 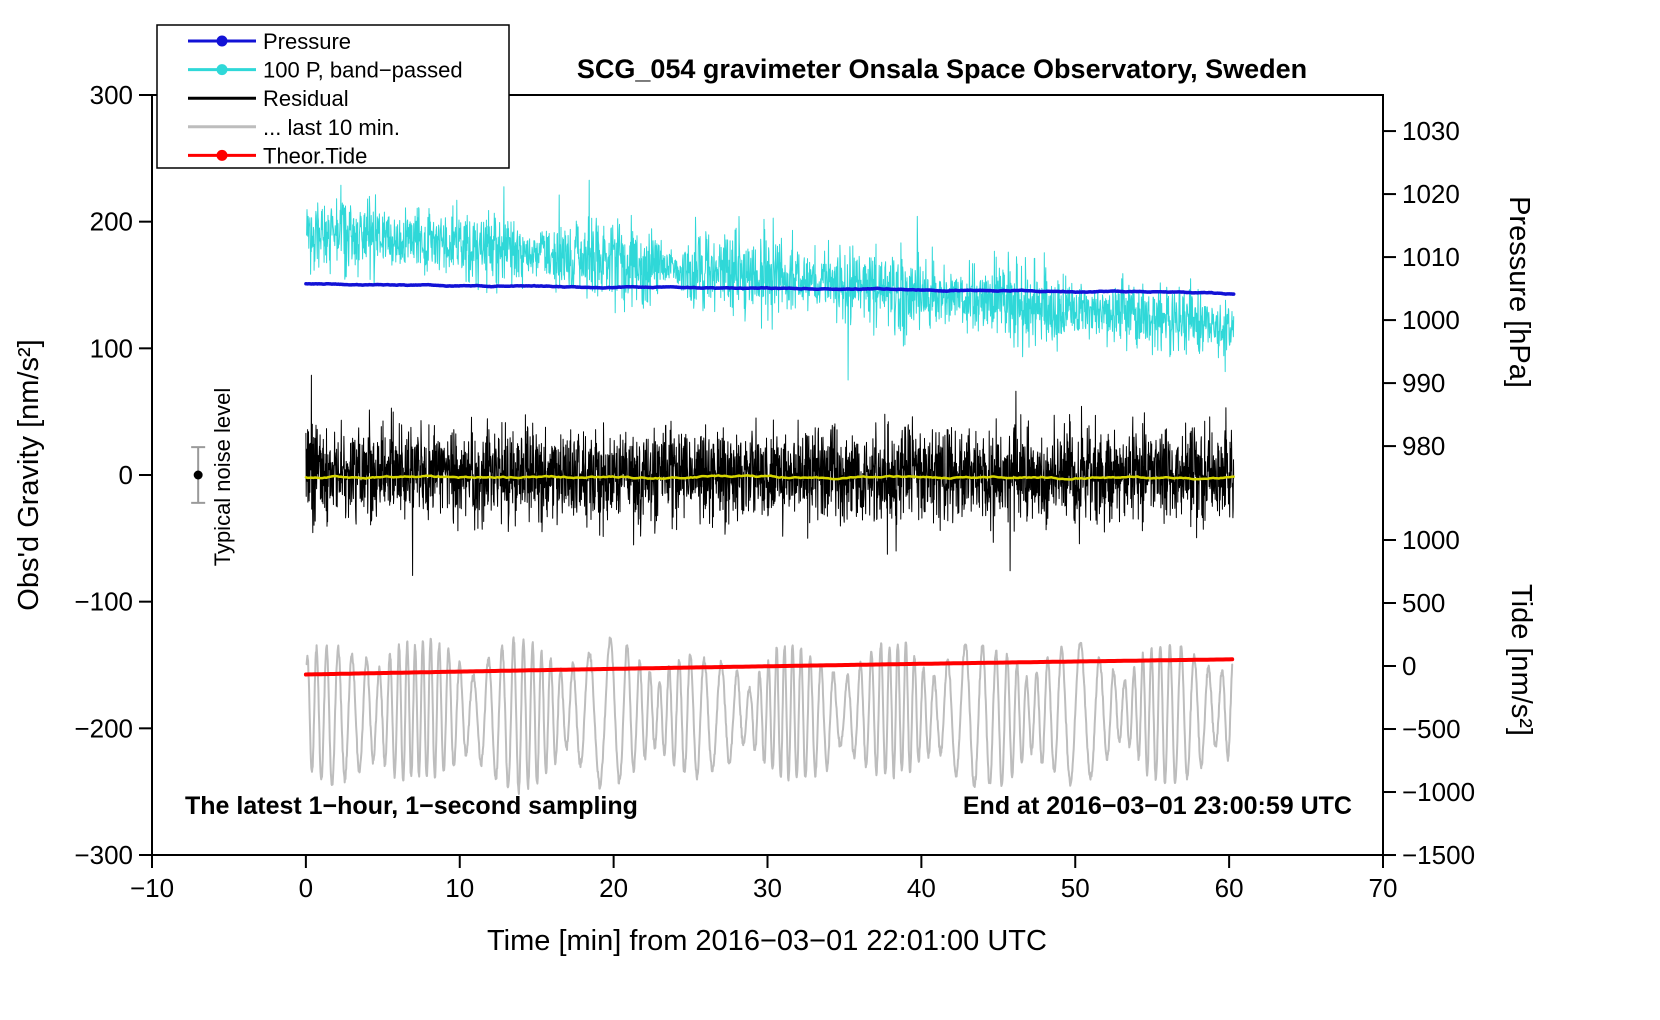 I want to click on y-axis-title-gravity: Obs'd Gravity [nm/s²], so click(x=29, y=474).